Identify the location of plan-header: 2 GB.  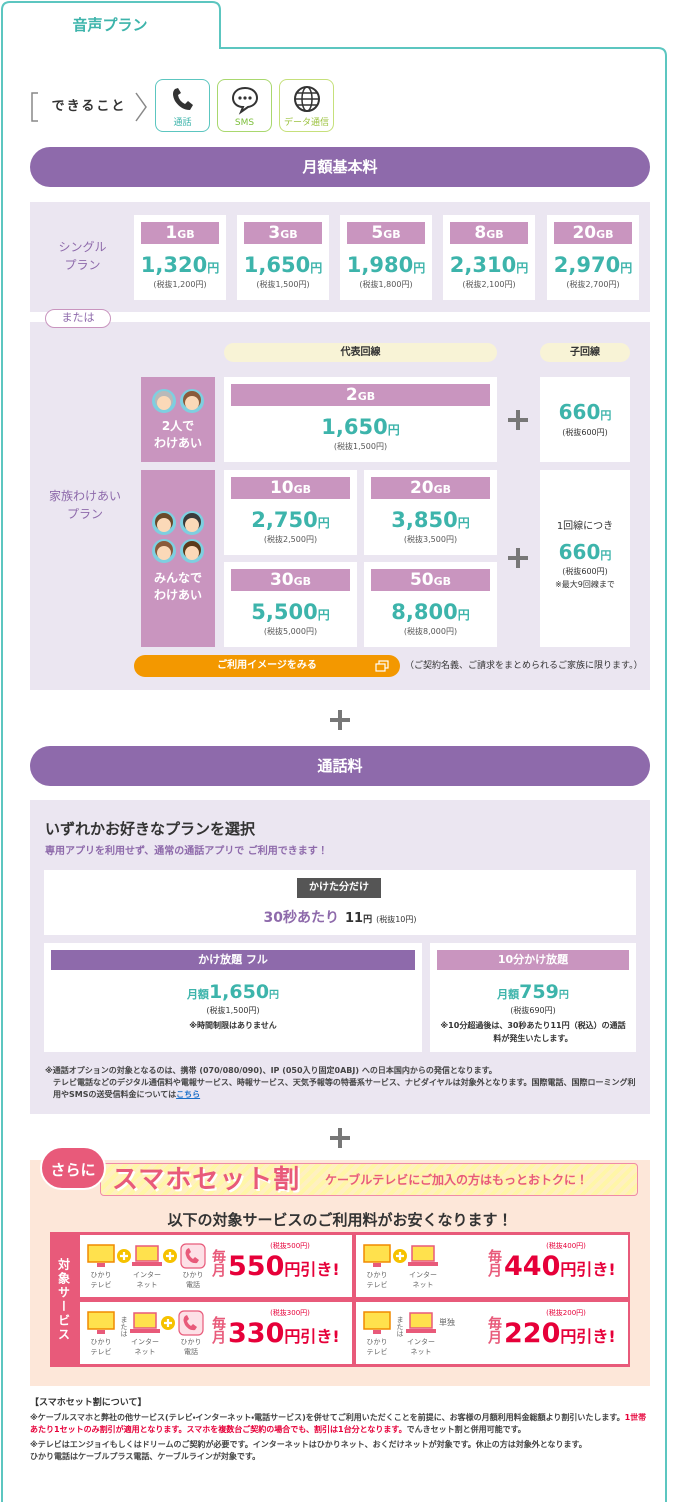
(360, 395).